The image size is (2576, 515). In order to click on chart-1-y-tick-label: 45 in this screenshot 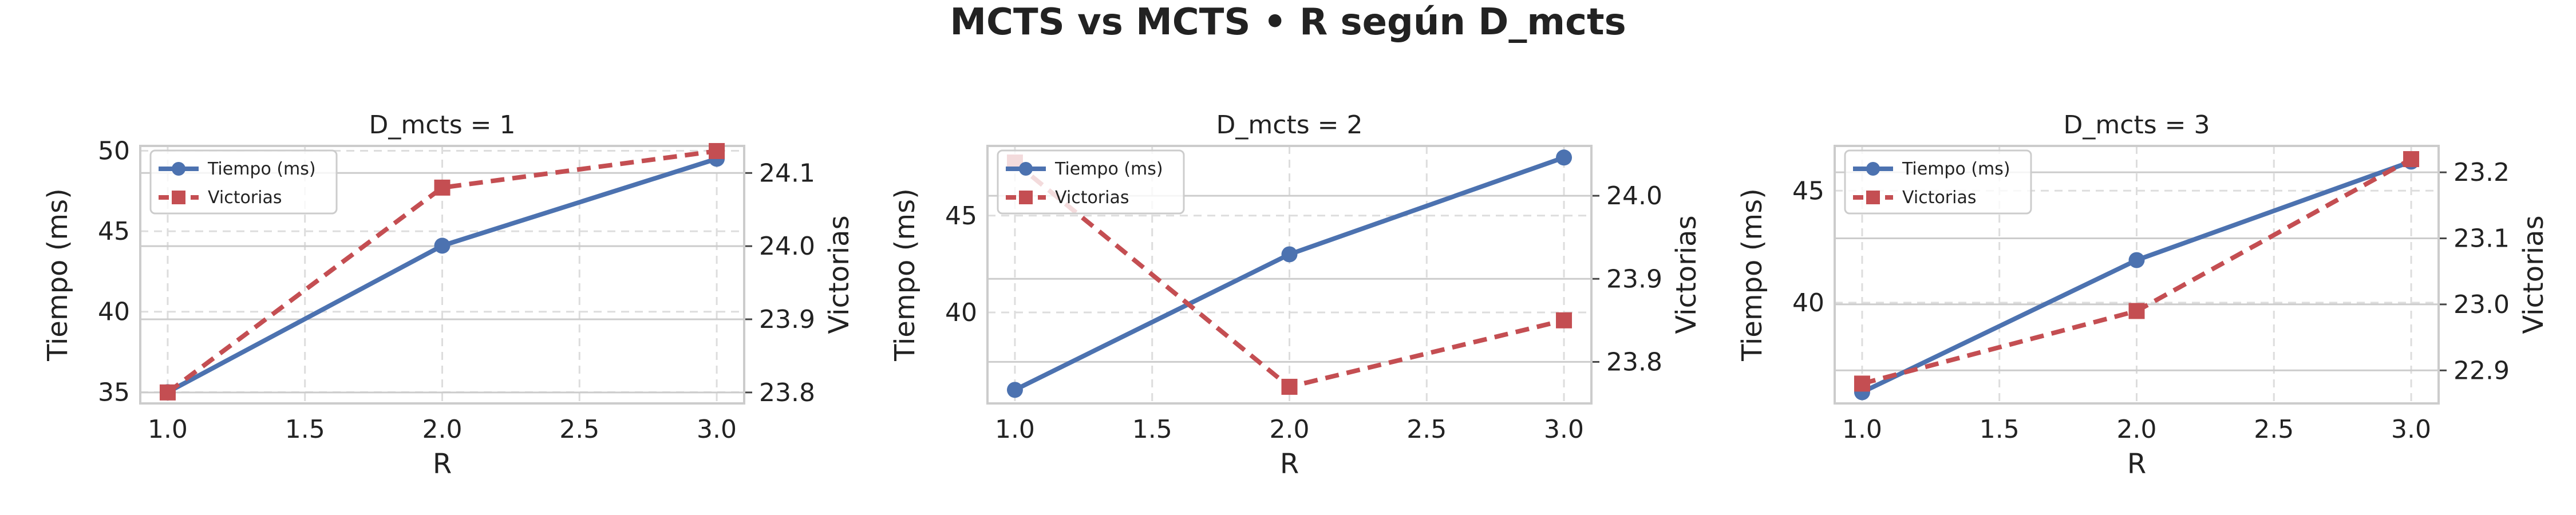, I will do `click(114, 231)`.